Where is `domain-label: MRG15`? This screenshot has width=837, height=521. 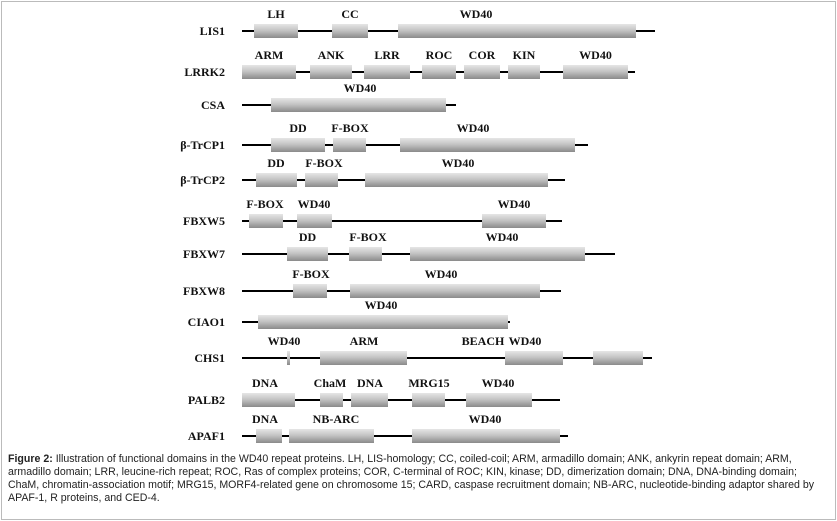
domain-label: MRG15 is located at coordinates (428, 383).